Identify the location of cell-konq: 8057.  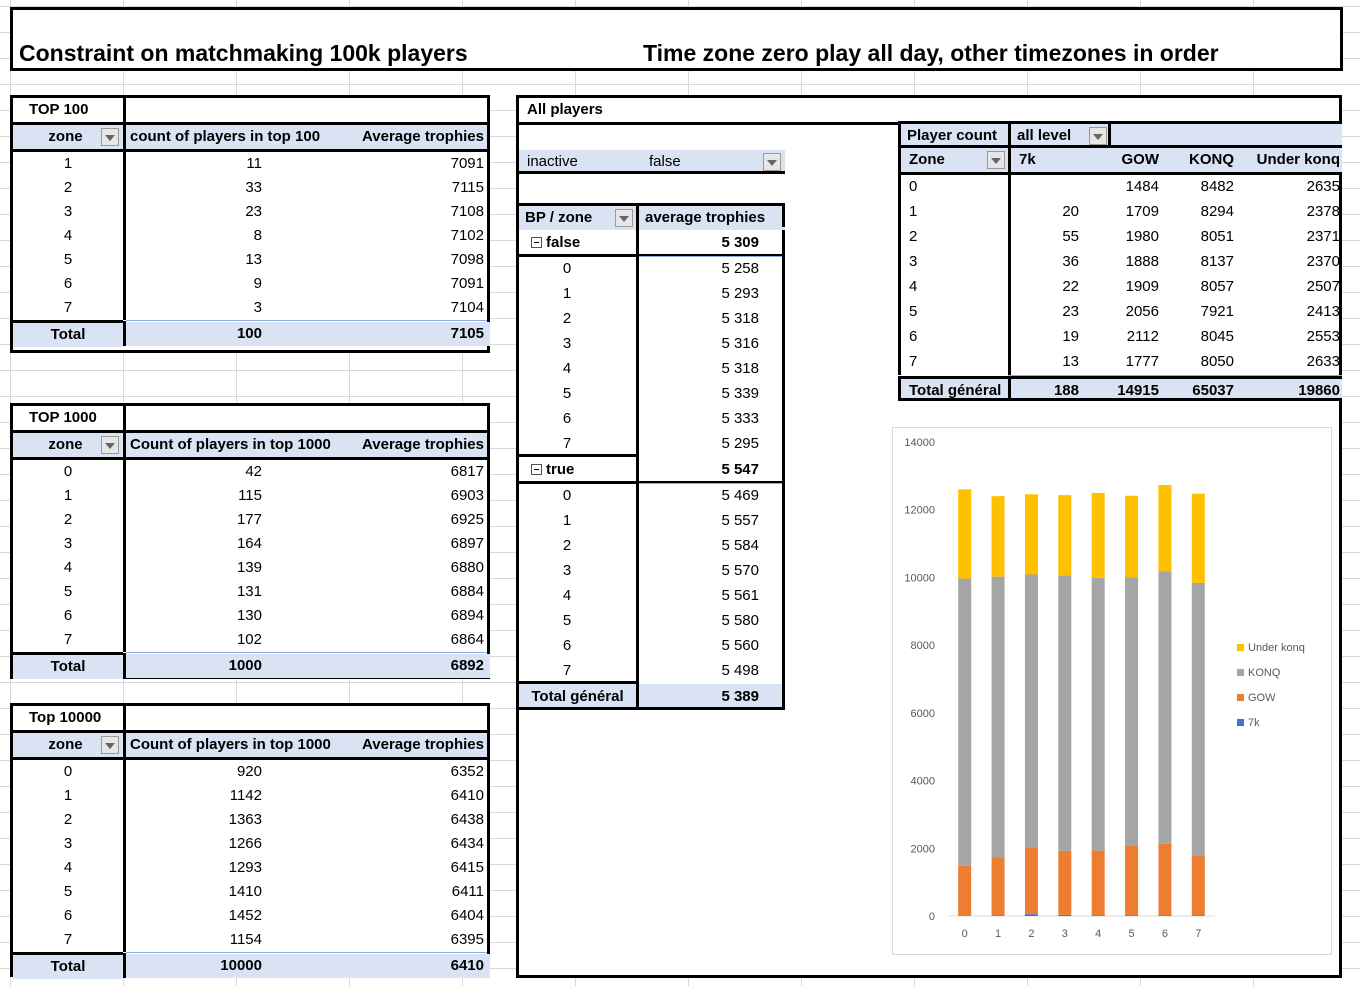
(1217, 286).